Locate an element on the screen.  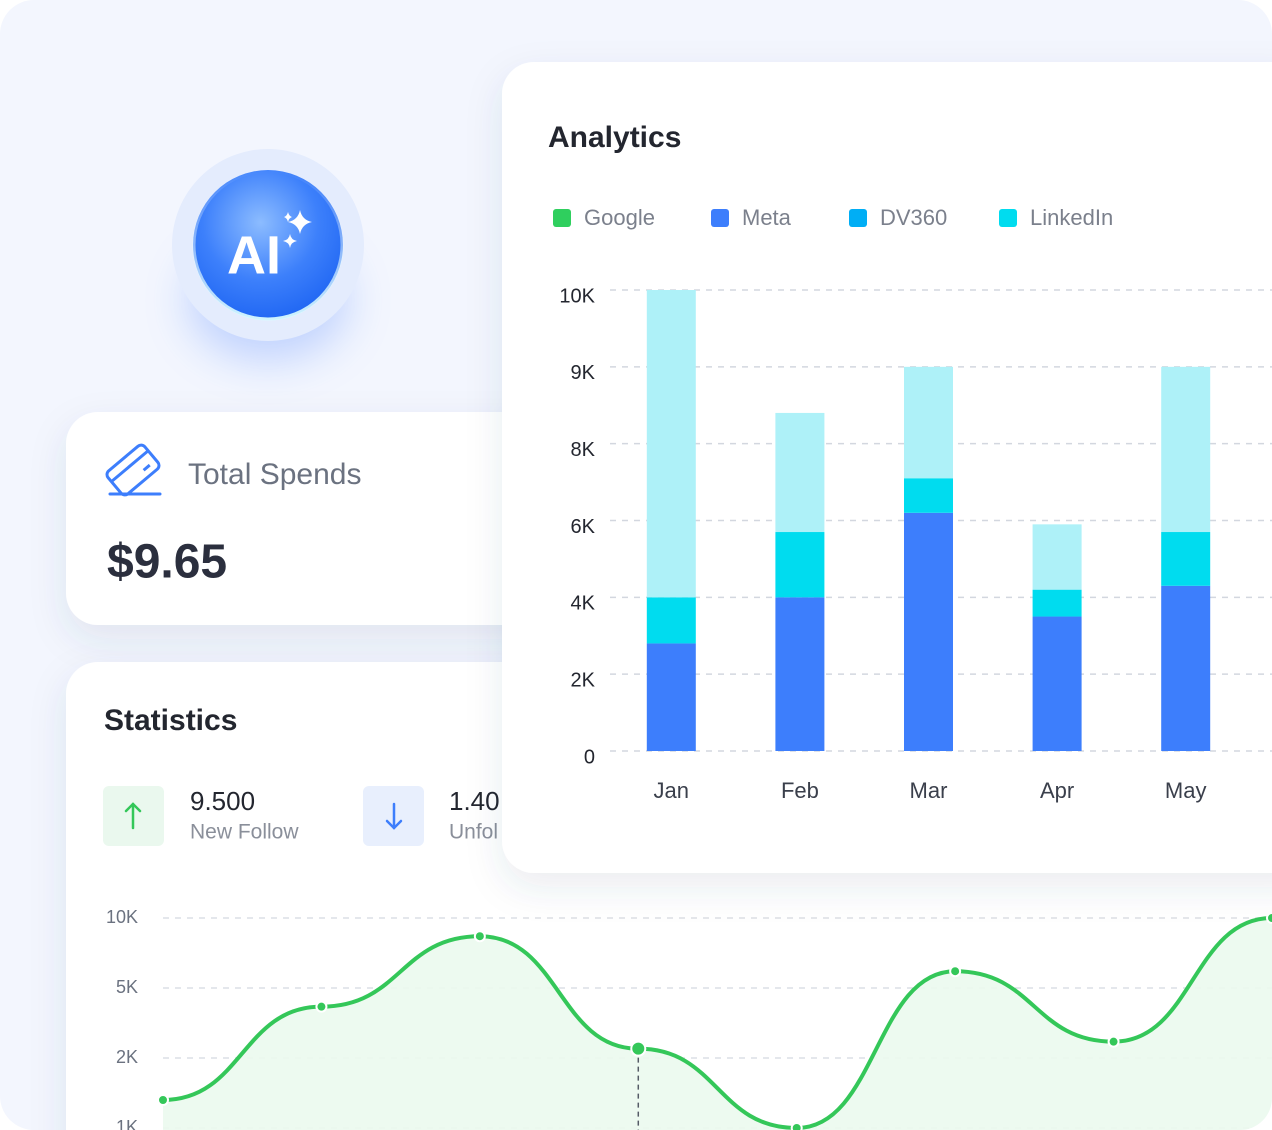
card-title: Total Spends is located at coordinates (274, 474).